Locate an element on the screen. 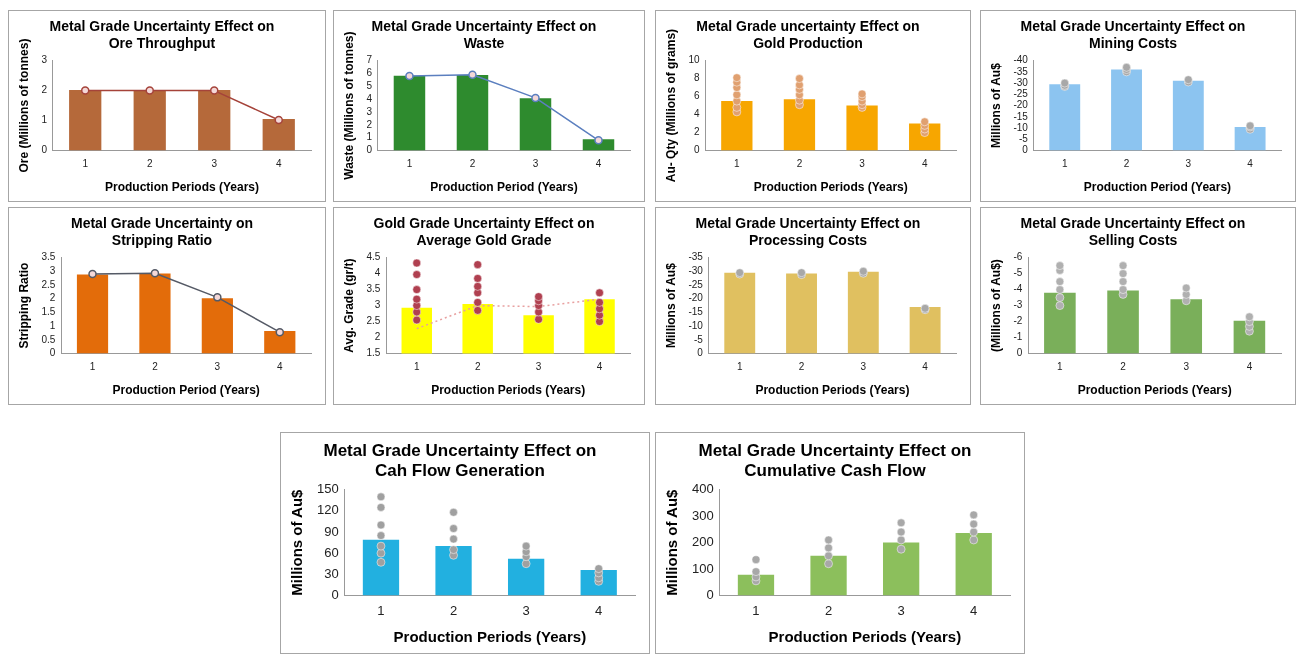  chart-title: Gold Grade Uncertainty Effect on Average Gold Grade is located at coordinates (484, 232).